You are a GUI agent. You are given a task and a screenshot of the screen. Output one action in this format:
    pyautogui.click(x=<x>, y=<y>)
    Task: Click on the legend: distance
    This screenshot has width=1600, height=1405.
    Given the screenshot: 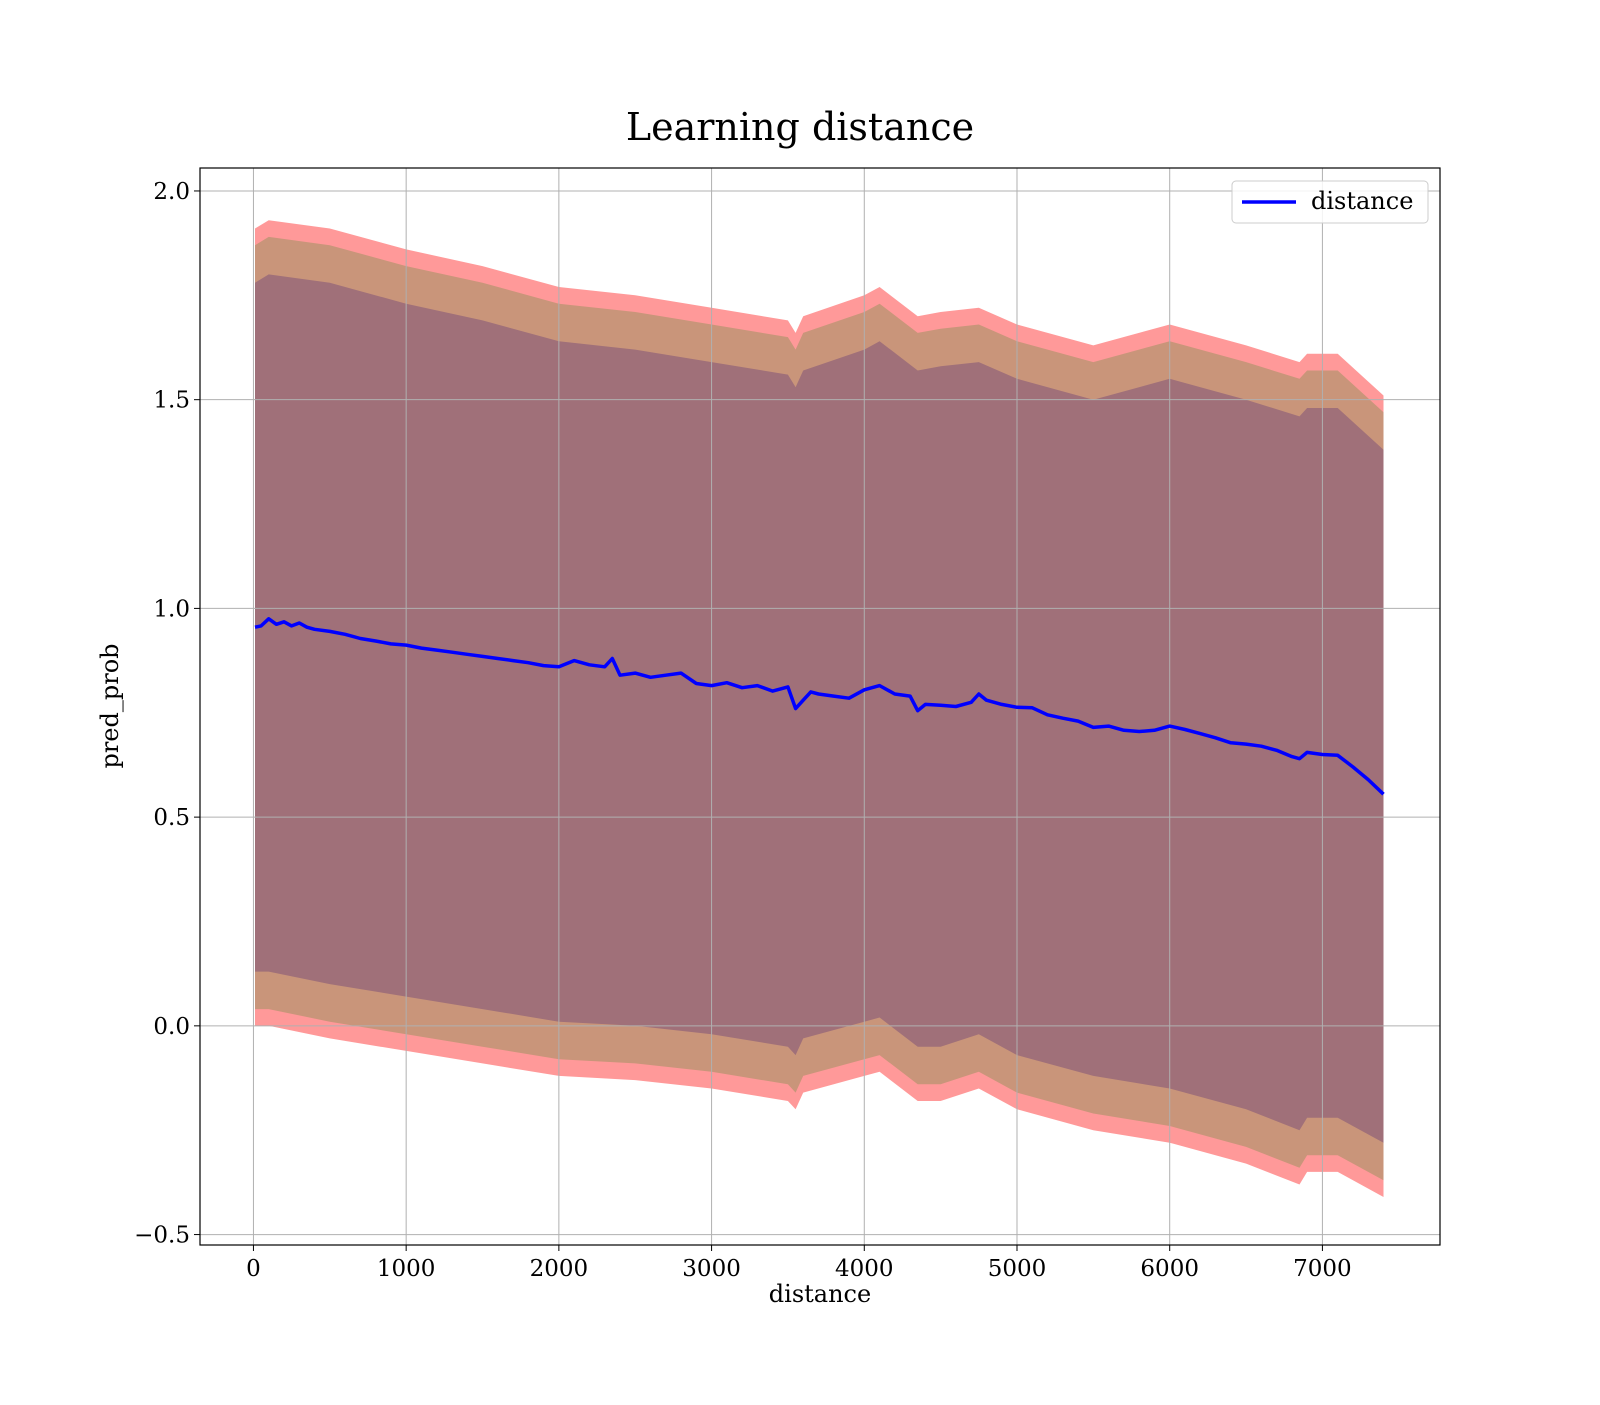 What is the action you would take?
    pyautogui.click(x=1330, y=202)
    